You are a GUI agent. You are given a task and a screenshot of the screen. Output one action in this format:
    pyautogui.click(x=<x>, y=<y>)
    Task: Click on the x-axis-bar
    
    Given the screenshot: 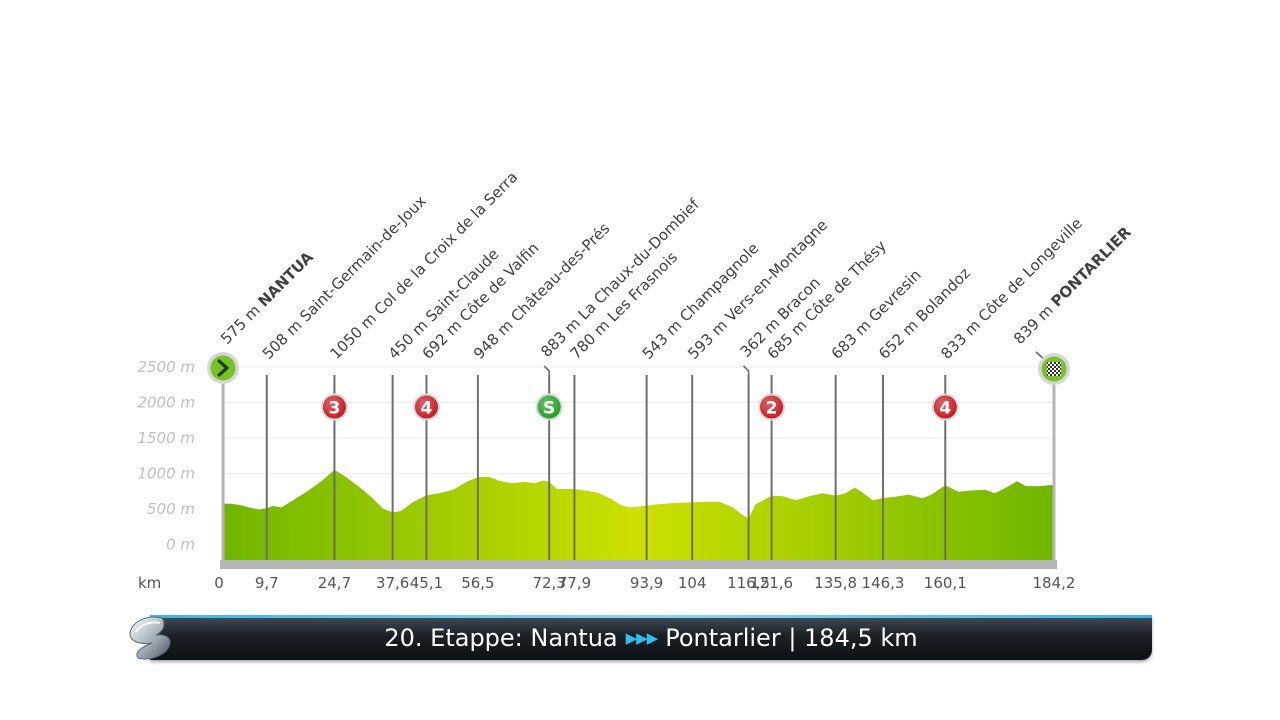 What is the action you would take?
    pyautogui.click(x=638, y=564)
    